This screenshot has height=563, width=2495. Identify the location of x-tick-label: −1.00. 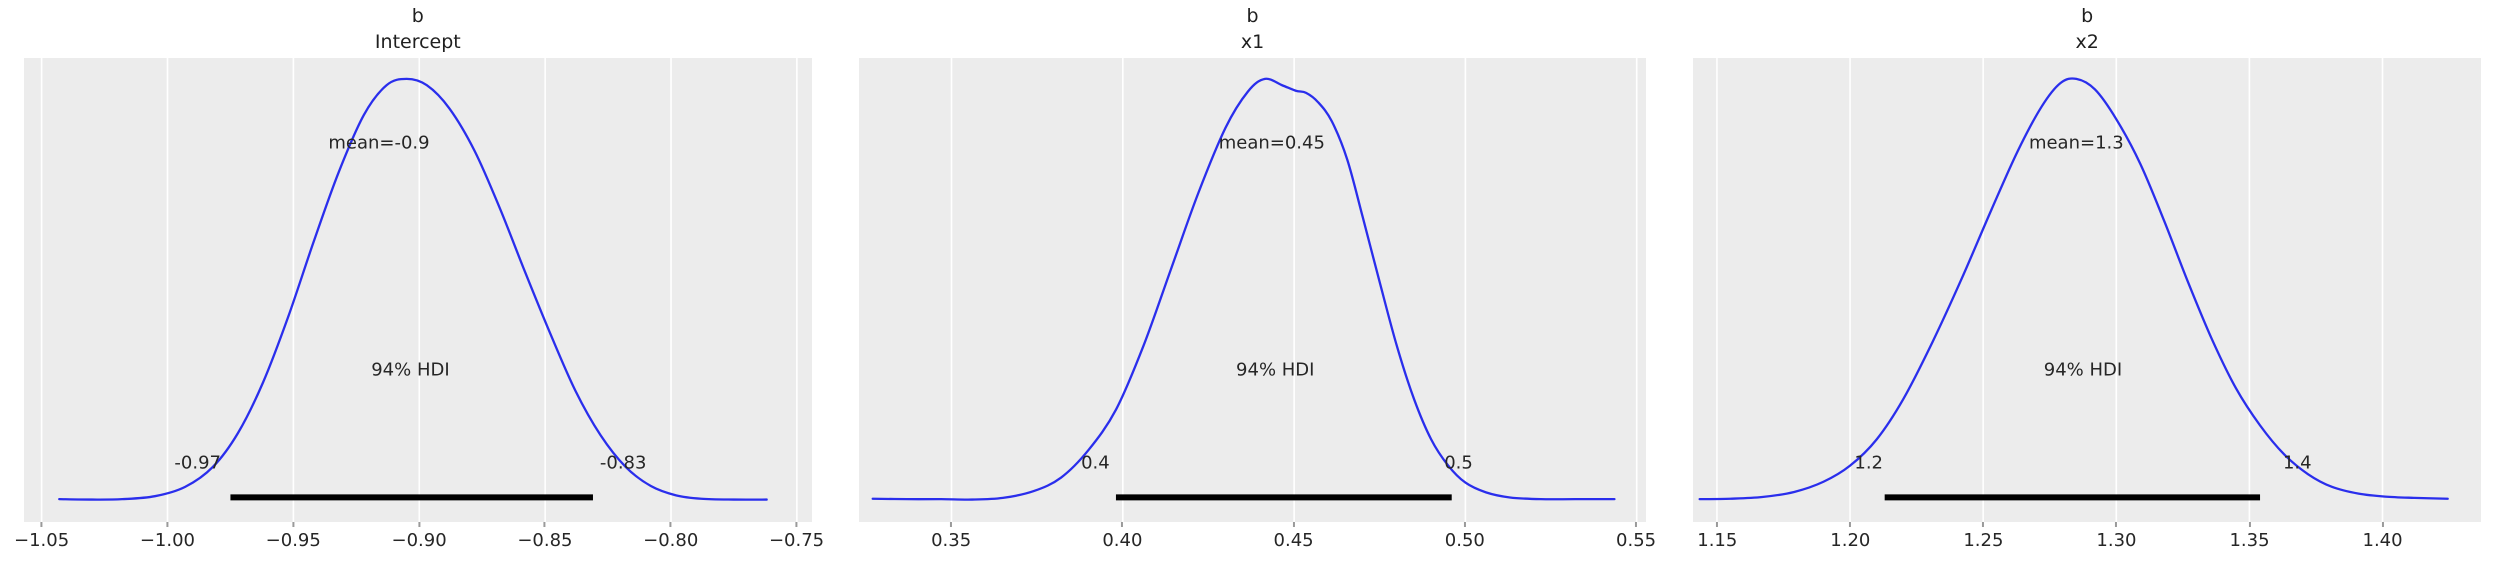
(167, 540).